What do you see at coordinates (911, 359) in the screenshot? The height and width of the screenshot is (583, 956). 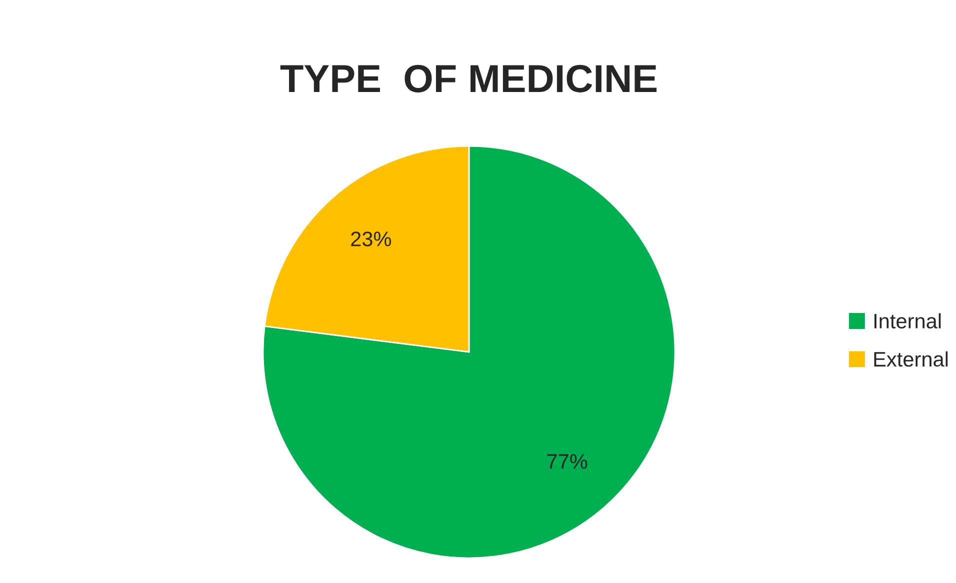 I see `legend-label: External` at bounding box center [911, 359].